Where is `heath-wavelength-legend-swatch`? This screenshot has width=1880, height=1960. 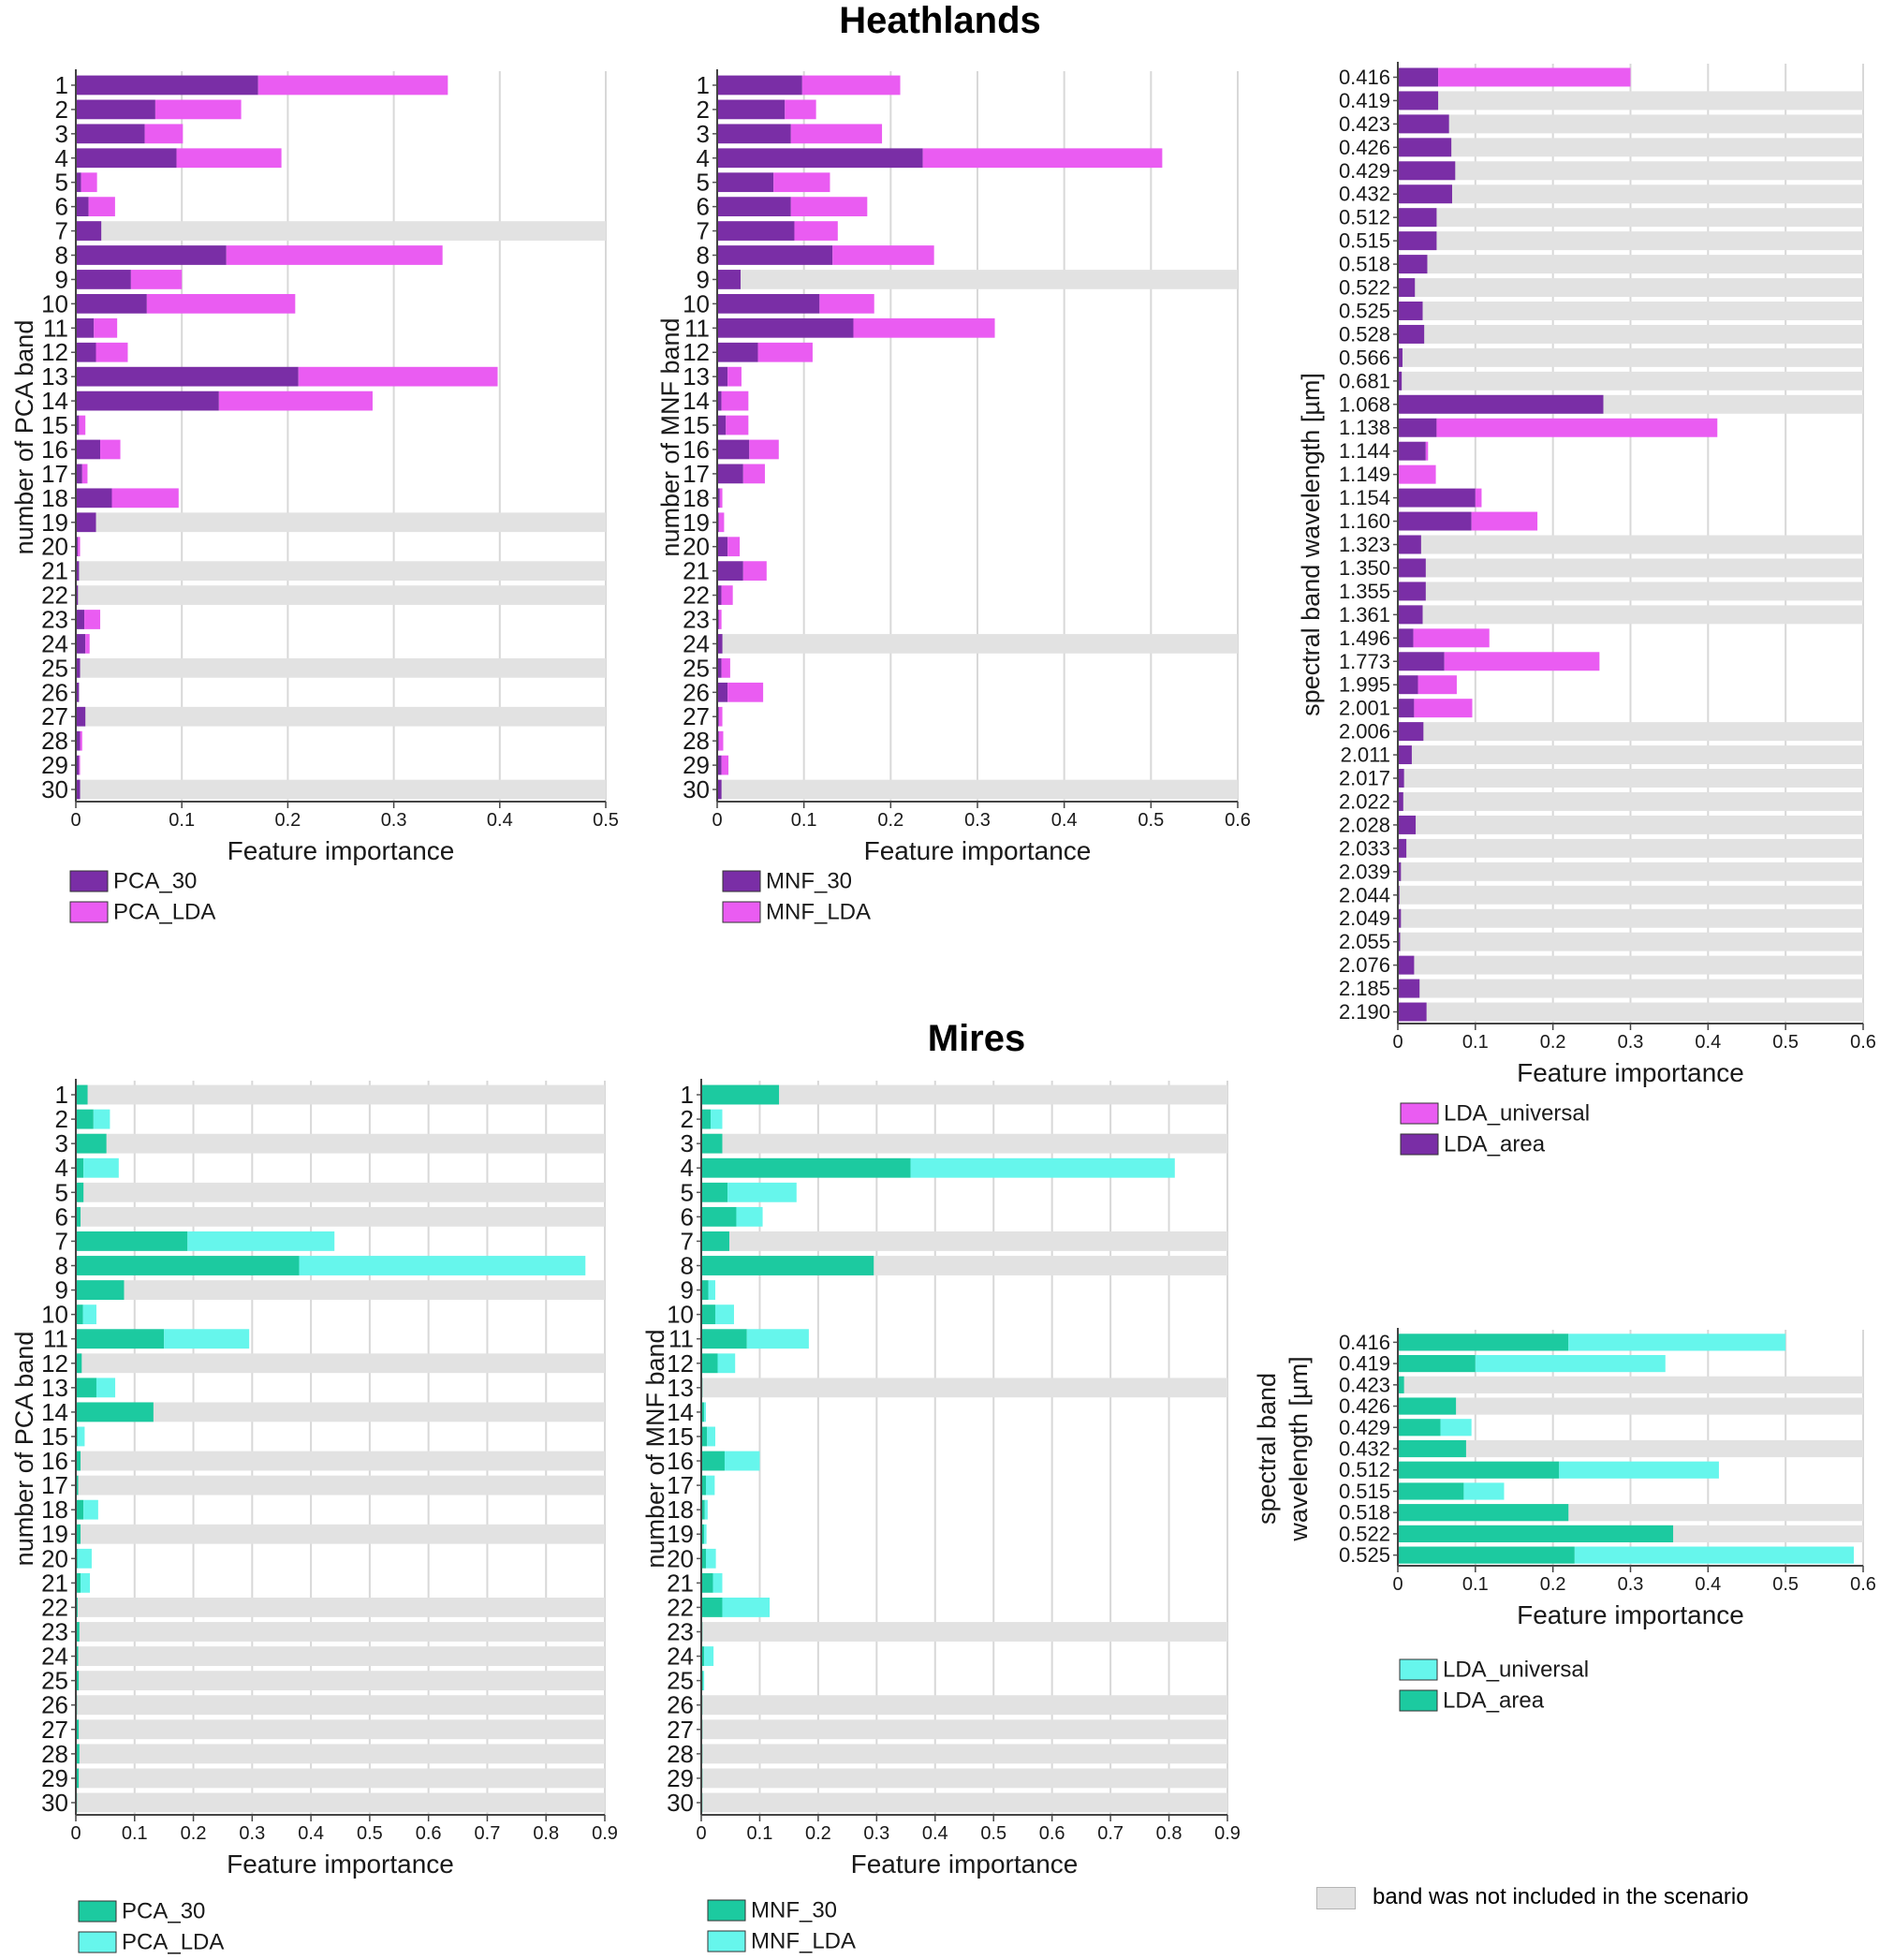 heath-wavelength-legend-swatch is located at coordinates (1419, 1144).